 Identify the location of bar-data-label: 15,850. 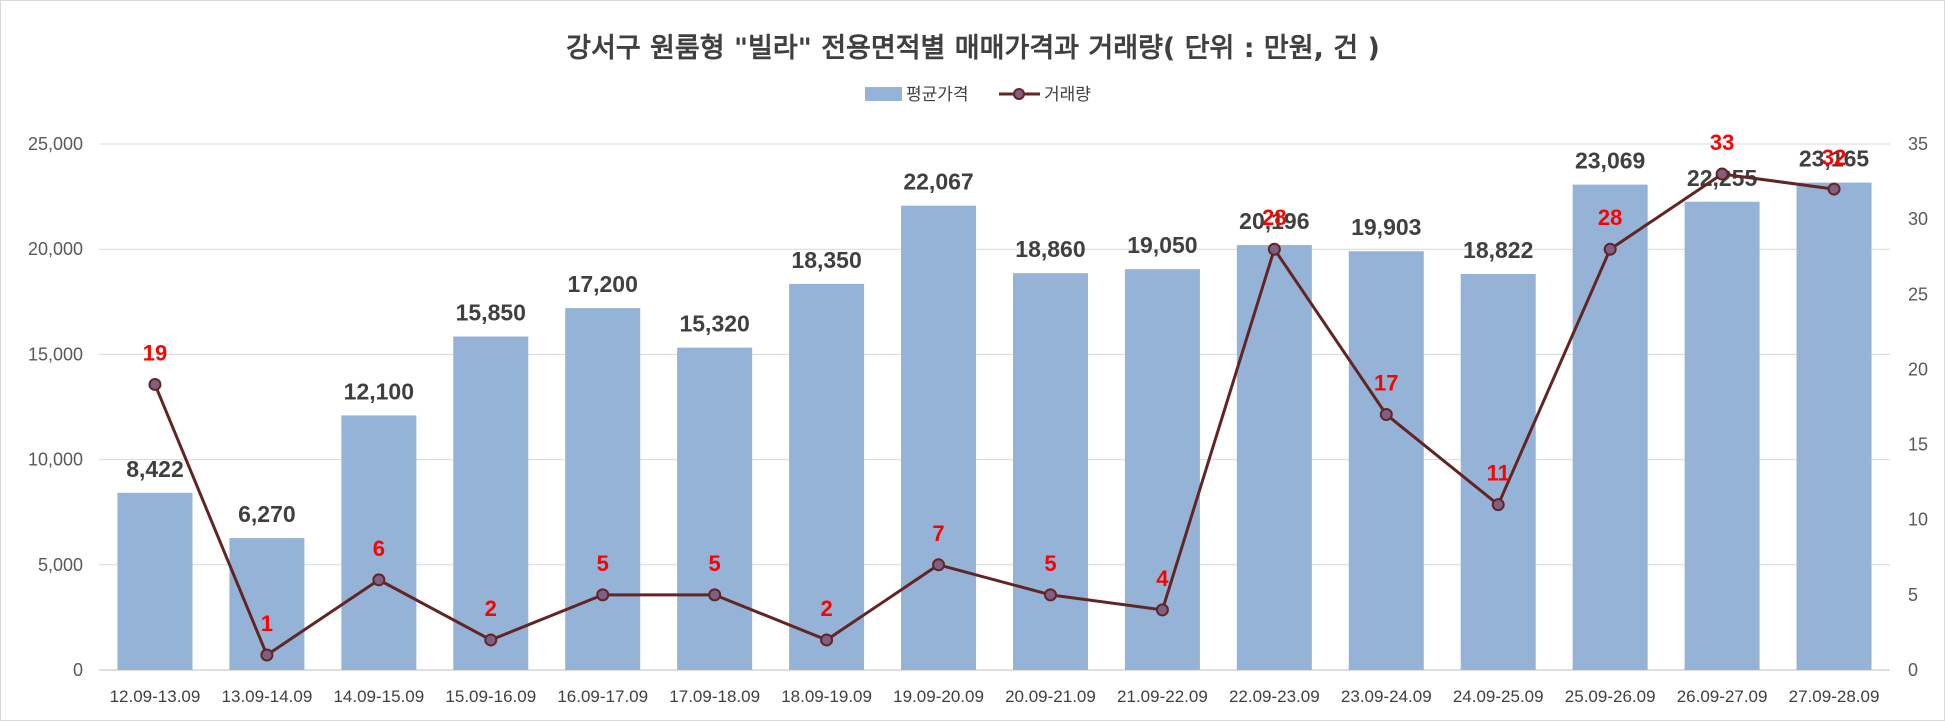
(491, 313).